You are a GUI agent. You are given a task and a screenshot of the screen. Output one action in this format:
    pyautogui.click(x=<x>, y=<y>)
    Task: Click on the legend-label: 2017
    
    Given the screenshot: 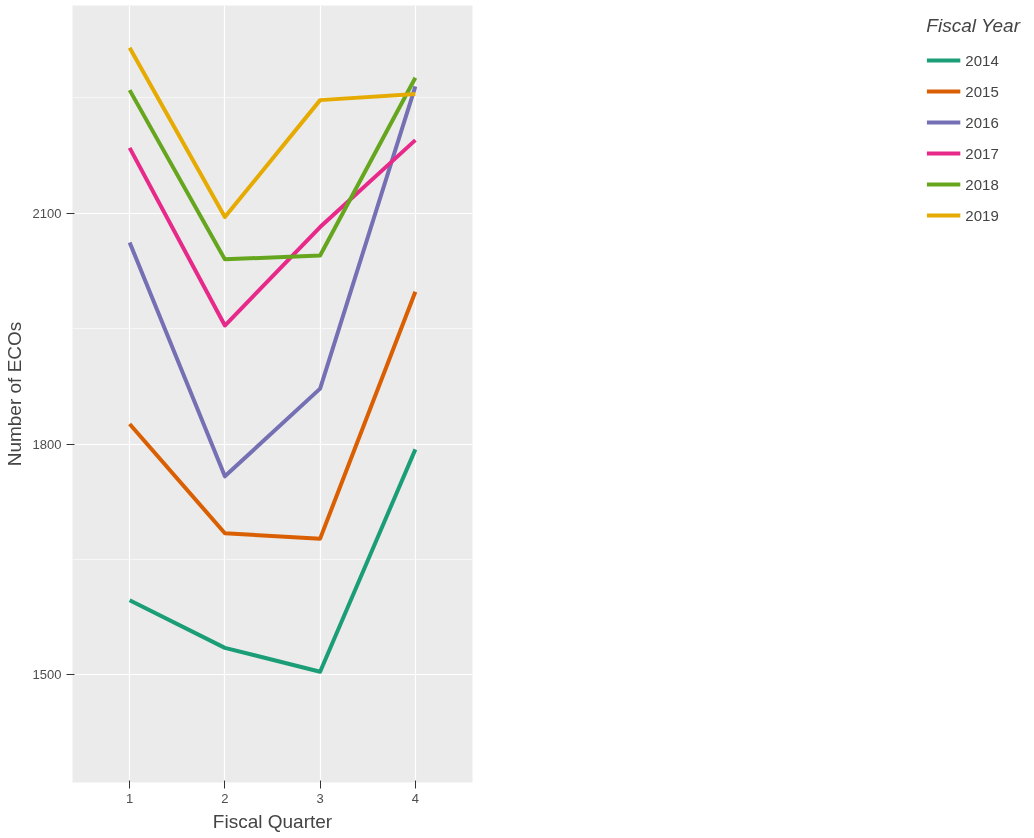 What is the action you would take?
    pyautogui.click(x=982, y=153)
    